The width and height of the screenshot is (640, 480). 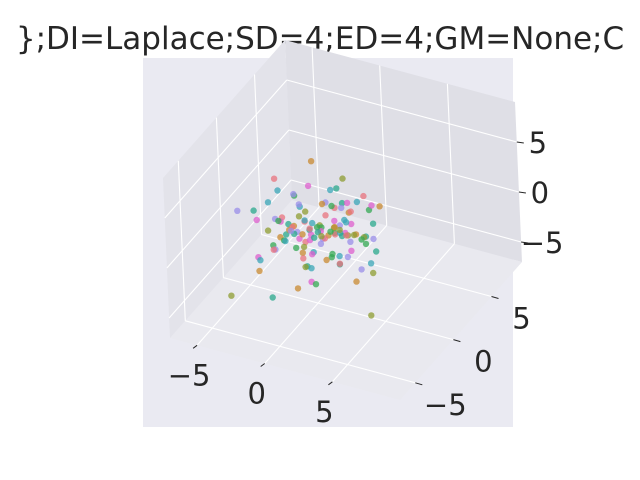 I want to click on z-tick-labels: −5 0 5, so click(x=542, y=193).